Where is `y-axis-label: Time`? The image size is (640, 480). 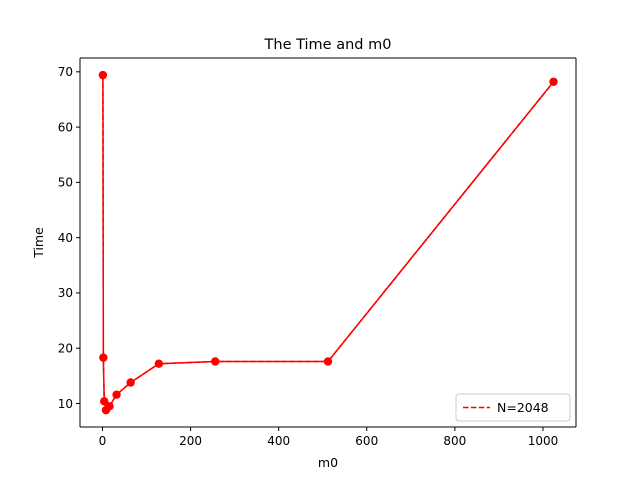 y-axis-label: Time is located at coordinates (38, 243).